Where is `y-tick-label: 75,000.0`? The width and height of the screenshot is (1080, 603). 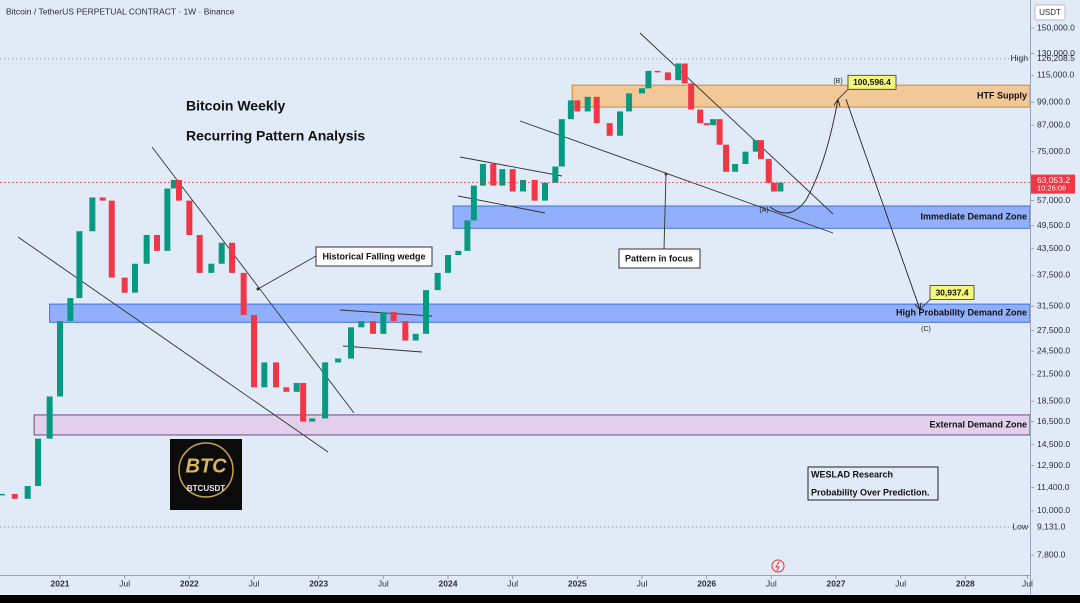
y-tick-label: 75,000.0 is located at coordinates (1053, 151).